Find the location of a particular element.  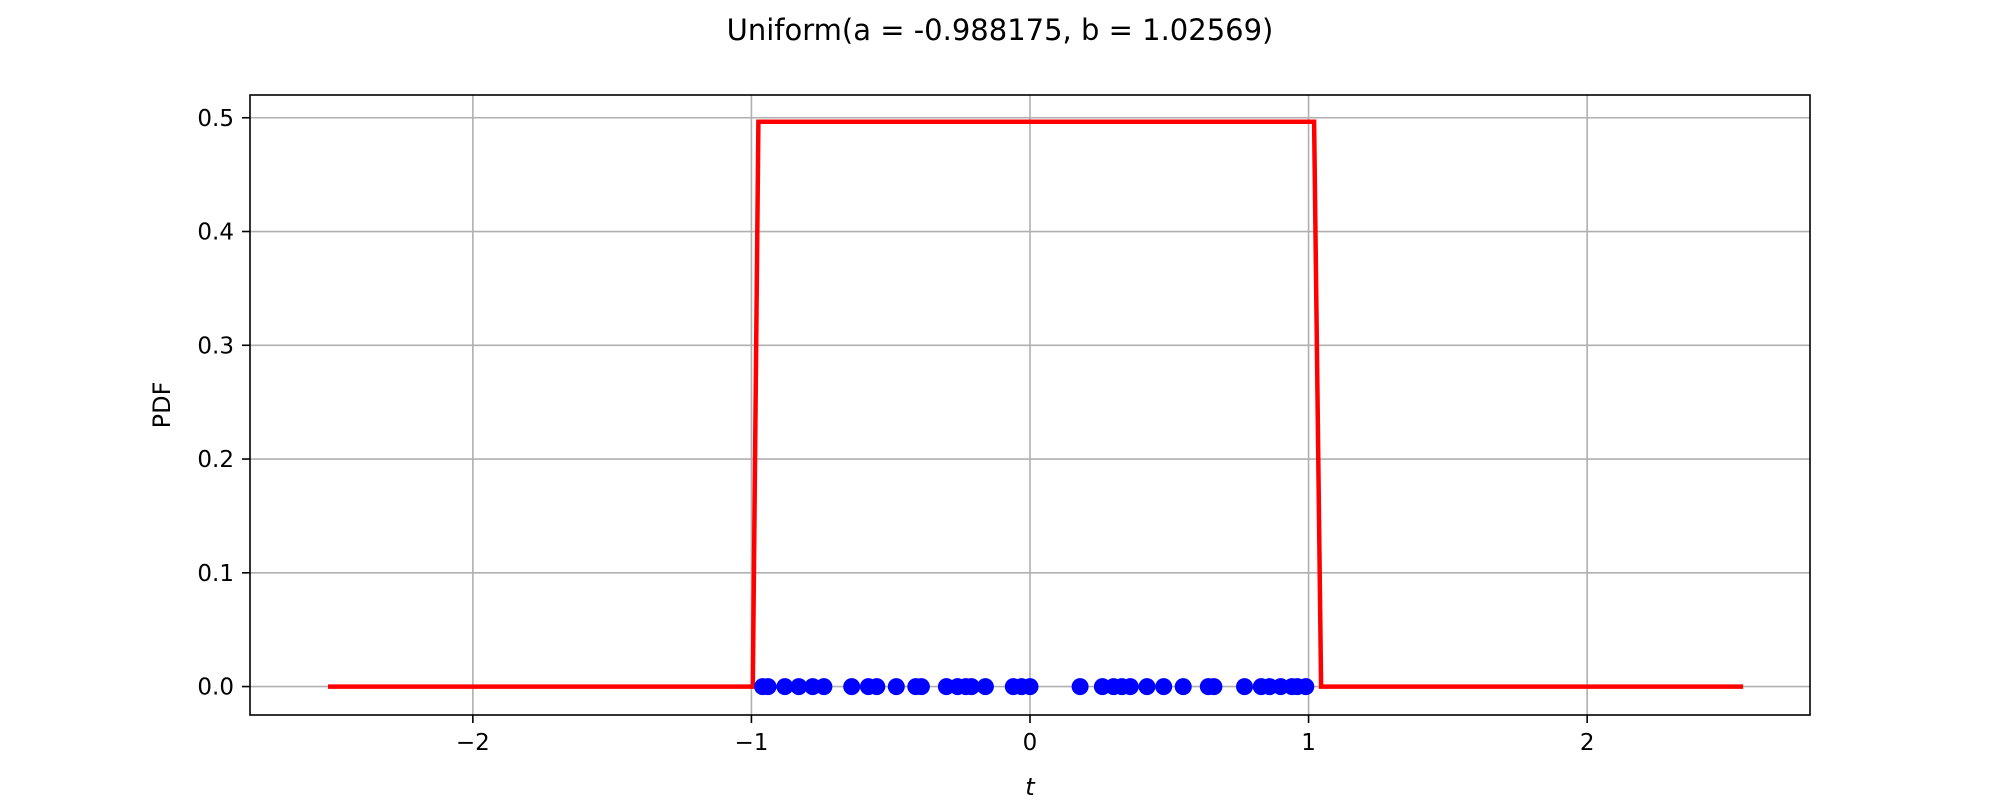

x-axis-label: t is located at coordinates (1030, 786).